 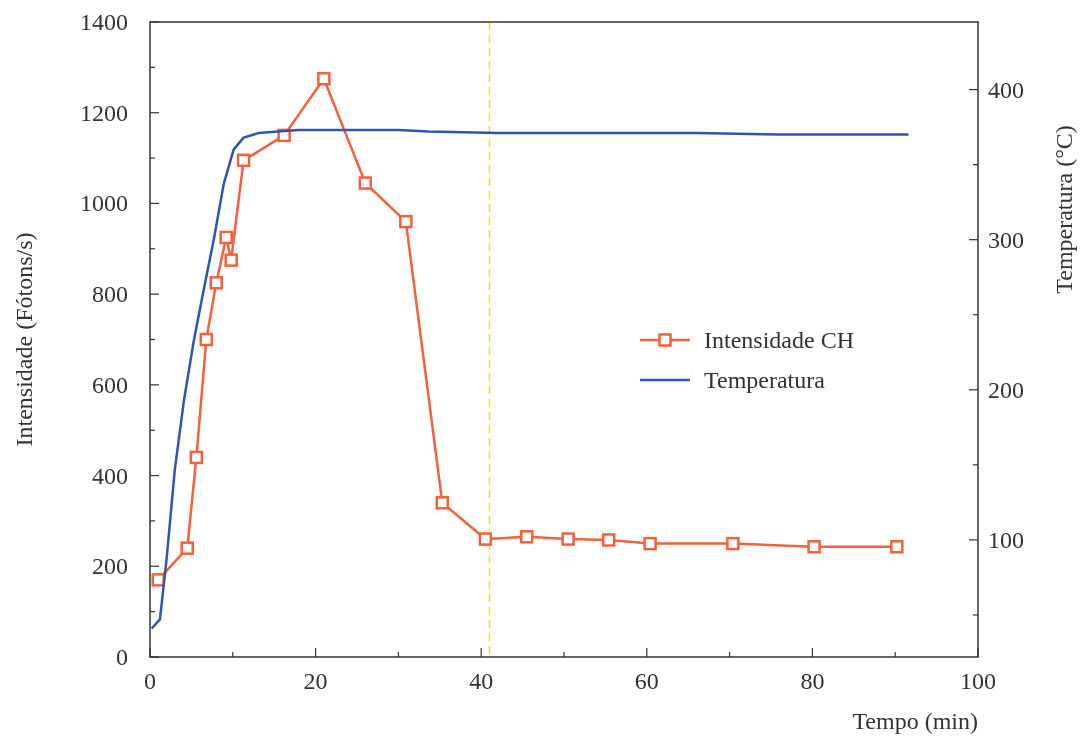 What do you see at coordinates (24, 339) in the screenshot?
I see `y-axis-title: Intensidade (Fótons/s)` at bounding box center [24, 339].